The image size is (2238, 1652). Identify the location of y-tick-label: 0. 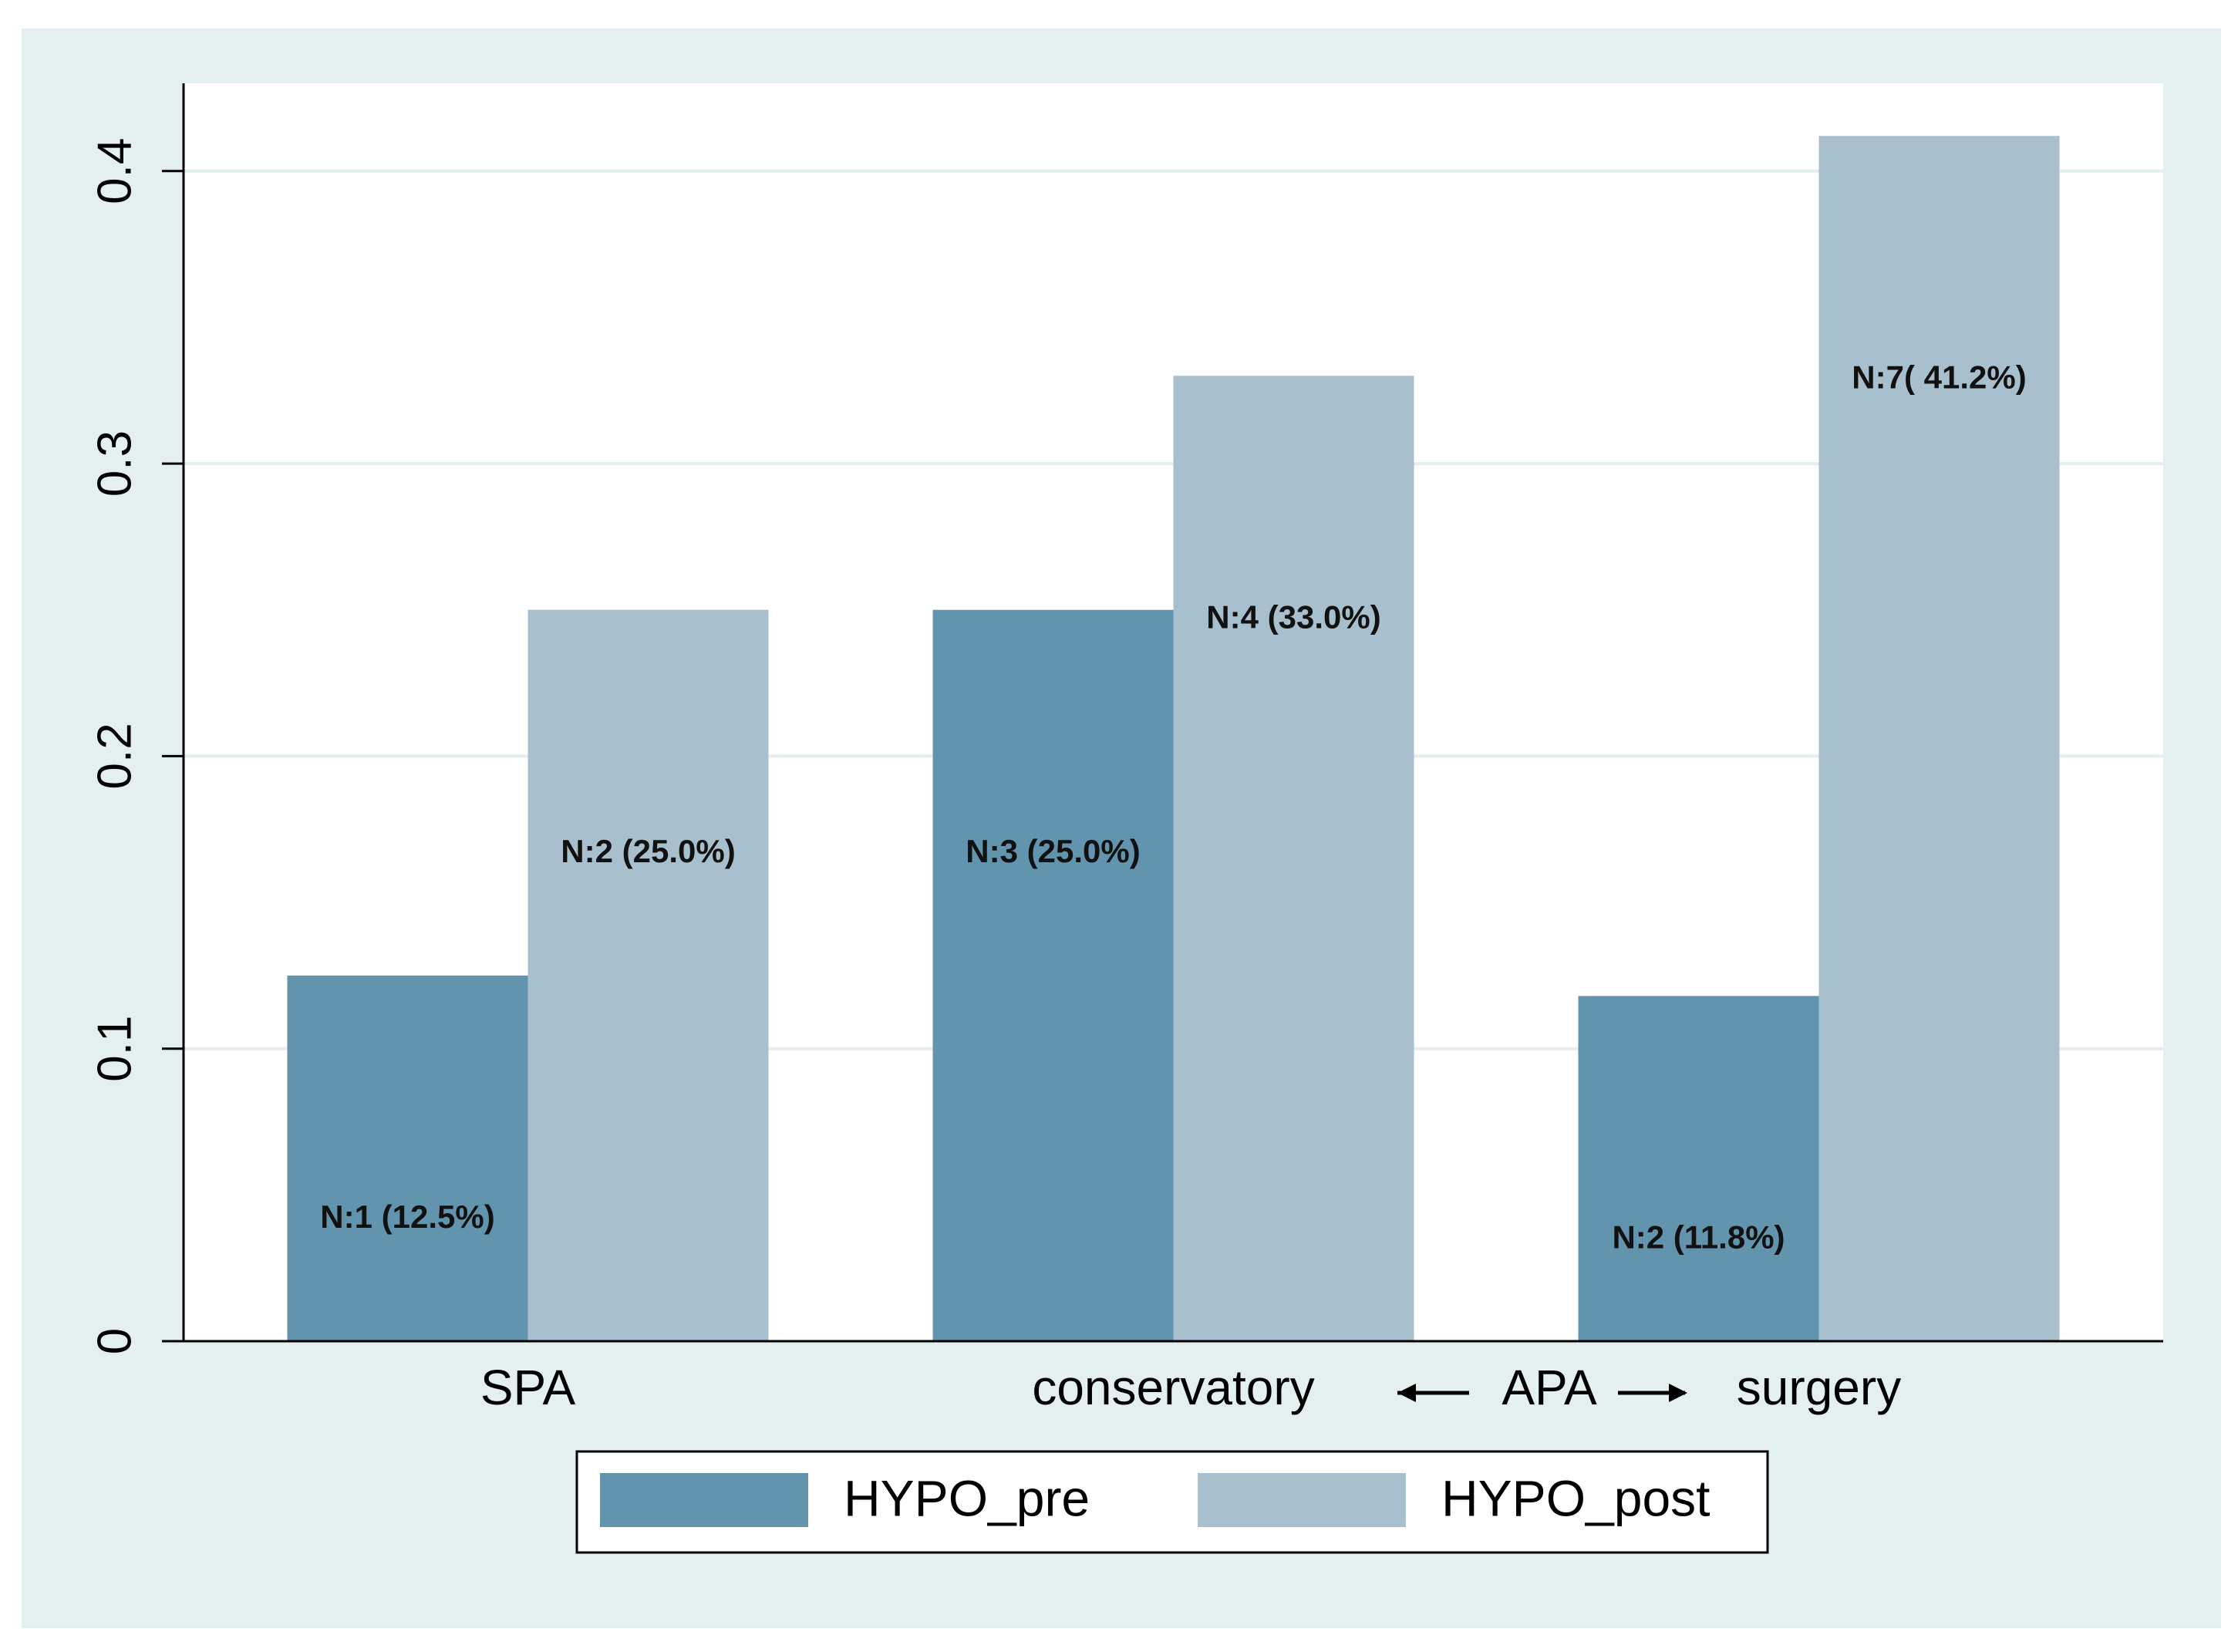
(115, 1341).